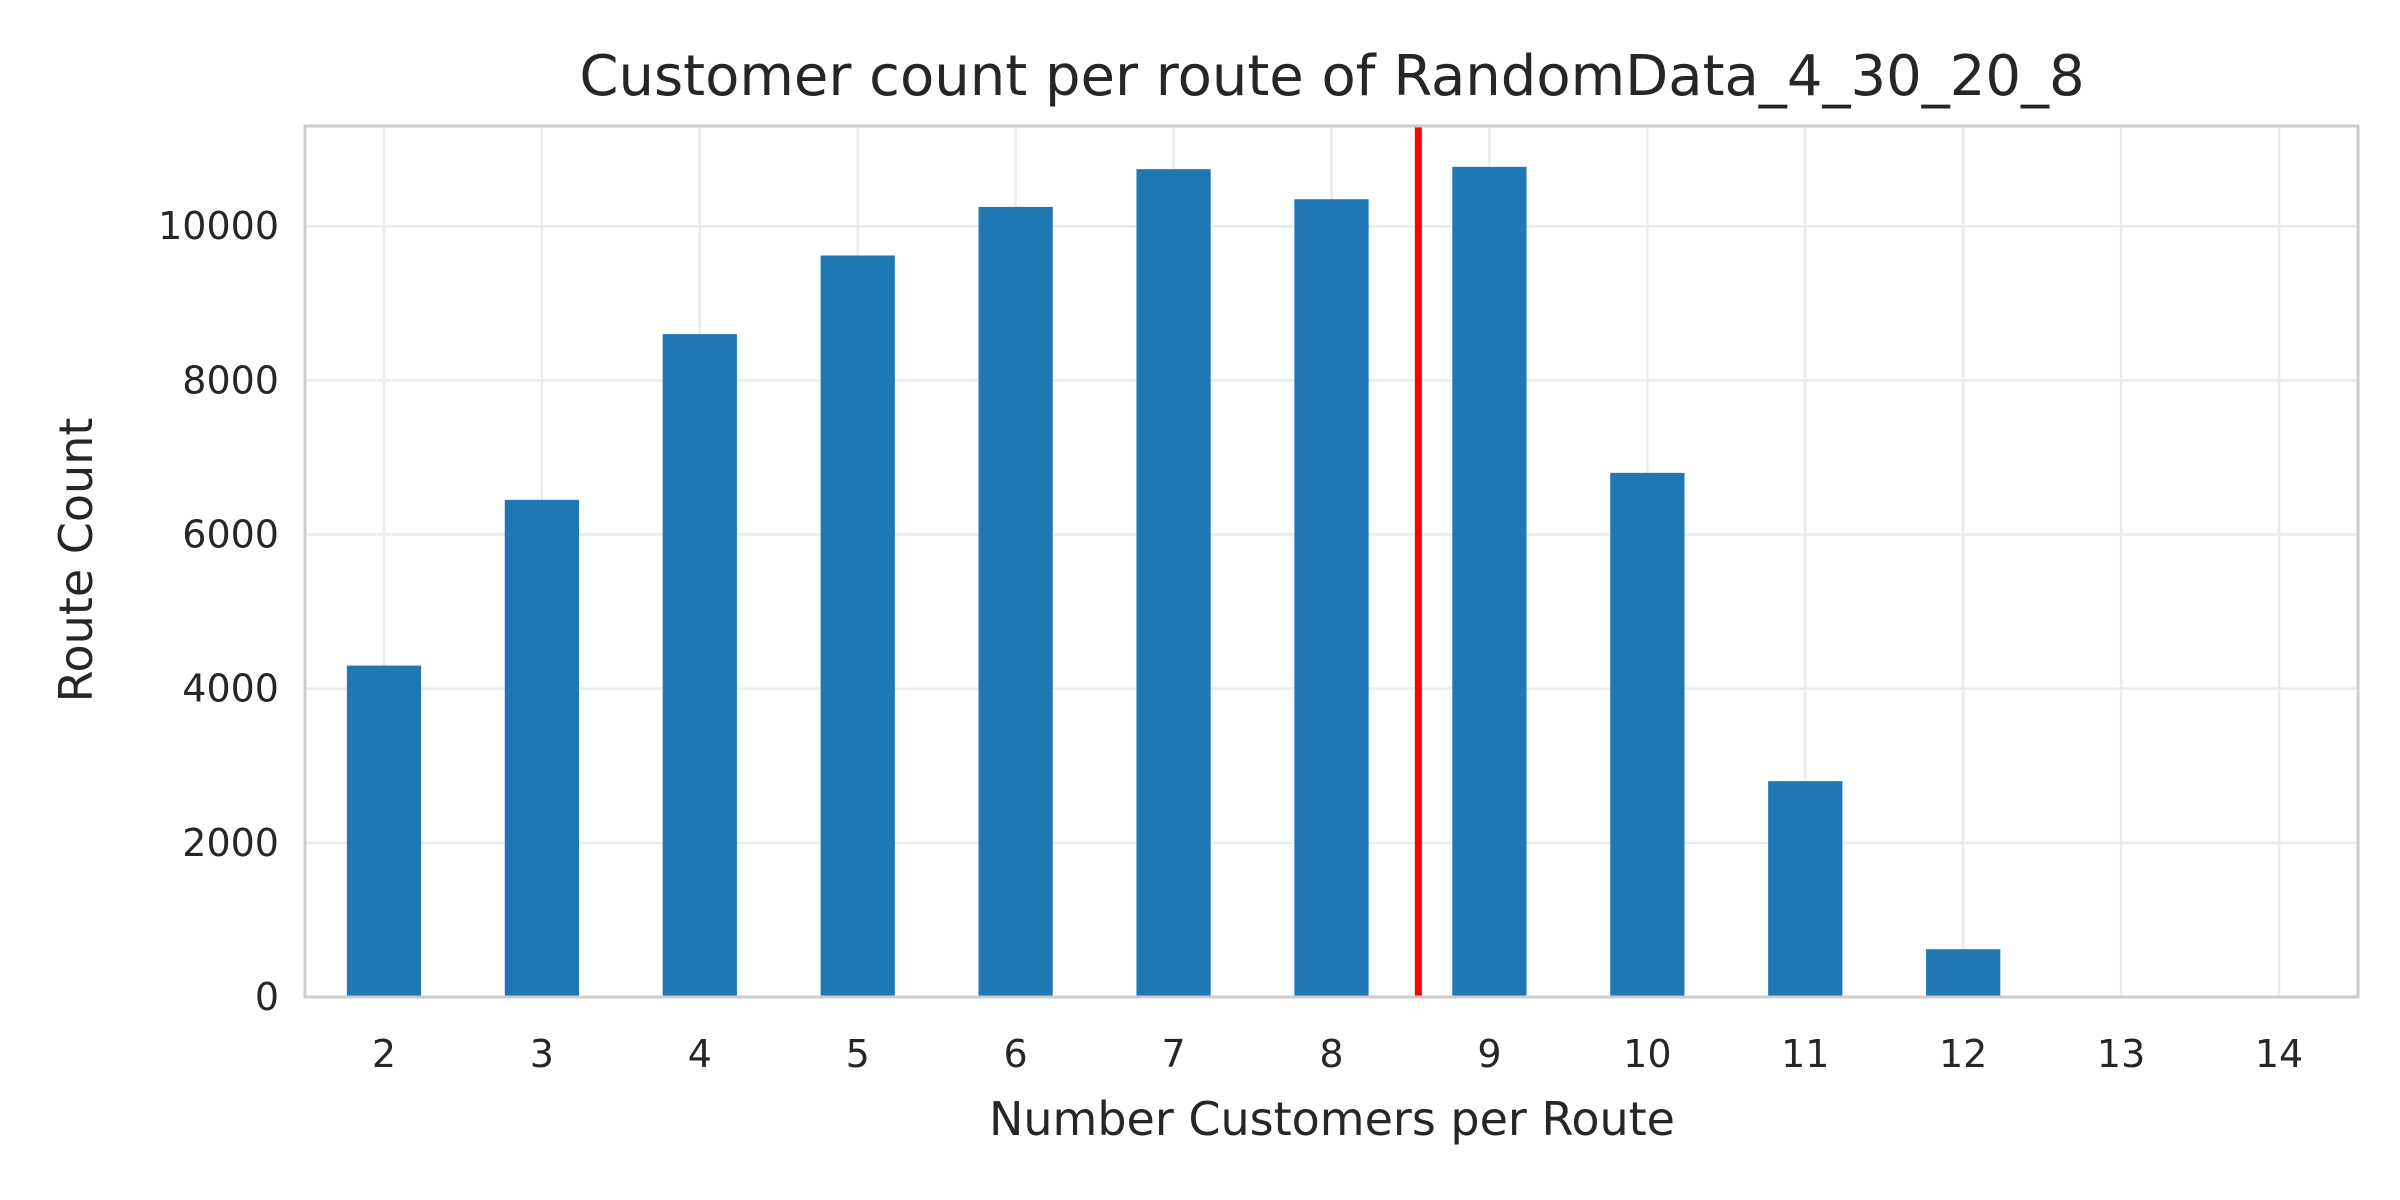 The width and height of the screenshot is (2400, 1200). What do you see at coordinates (1805, 1054) in the screenshot?
I see `x-tick-label: 11` at bounding box center [1805, 1054].